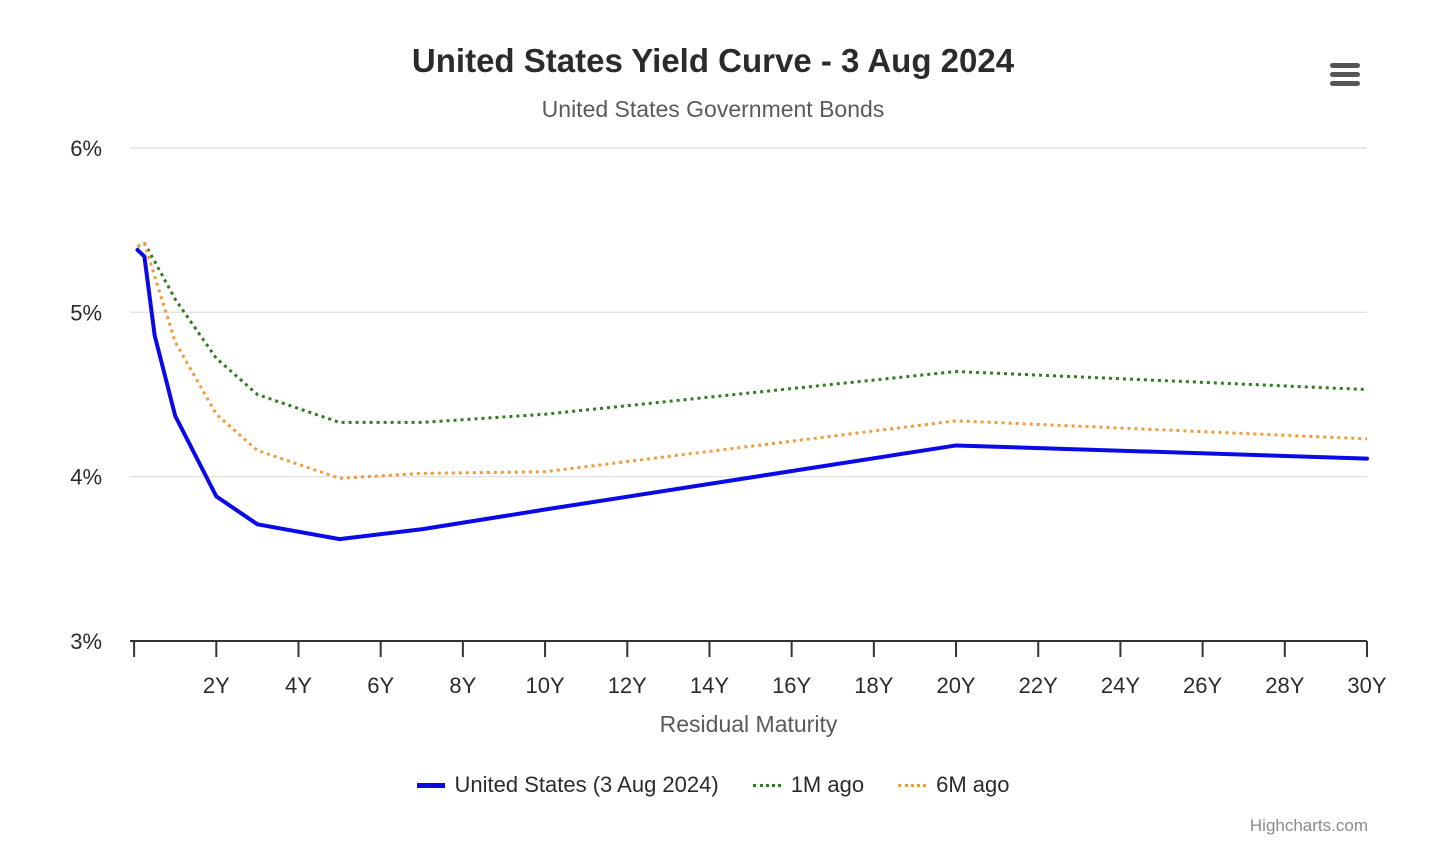 This screenshot has width=1456, height=866. I want to click on chart-menu-button, so click(1345, 74).